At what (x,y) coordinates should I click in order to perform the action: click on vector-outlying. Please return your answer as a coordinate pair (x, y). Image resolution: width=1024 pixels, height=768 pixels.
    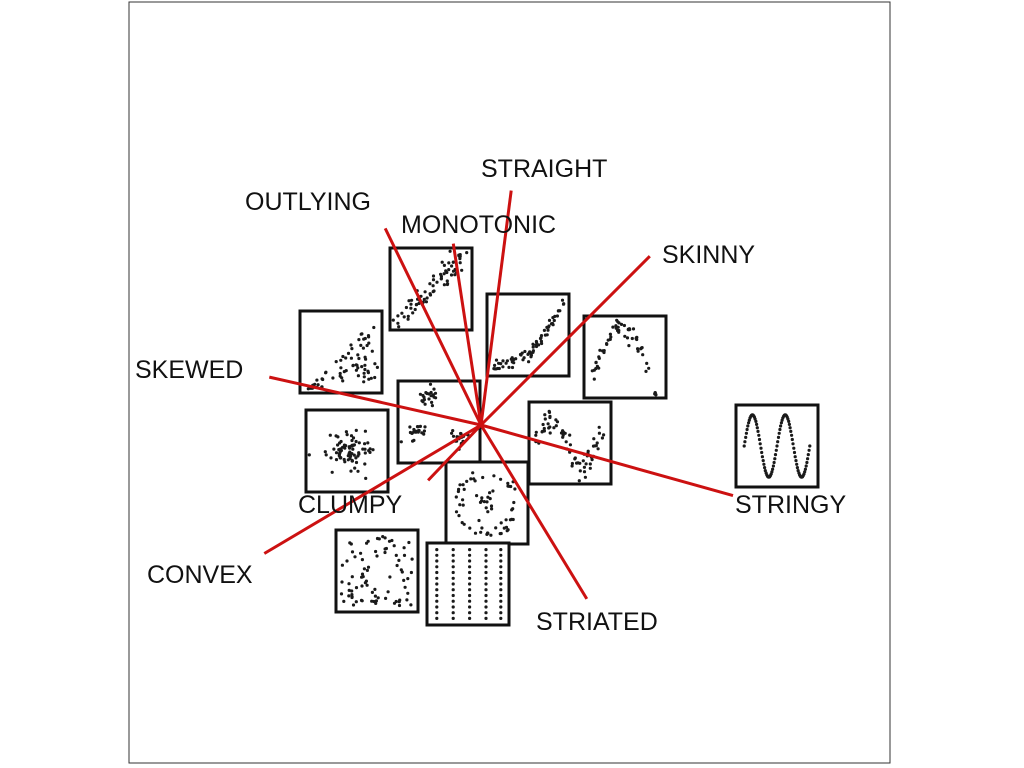
    Looking at the image, I should click on (433, 326).